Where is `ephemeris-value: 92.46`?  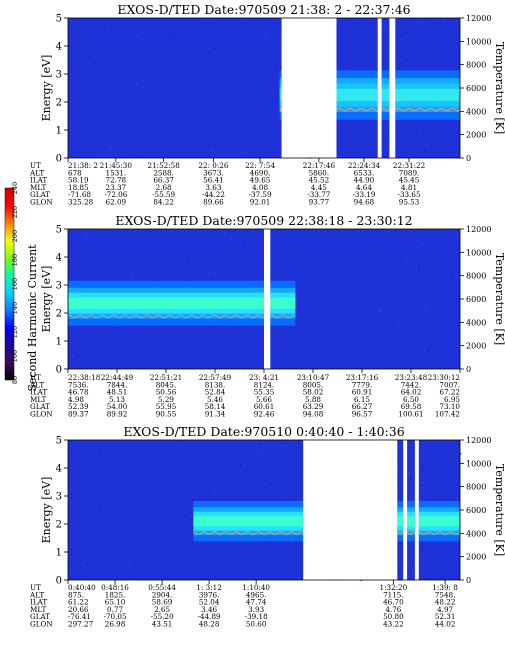 ephemeris-value: 92.46 is located at coordinates (264, 414).